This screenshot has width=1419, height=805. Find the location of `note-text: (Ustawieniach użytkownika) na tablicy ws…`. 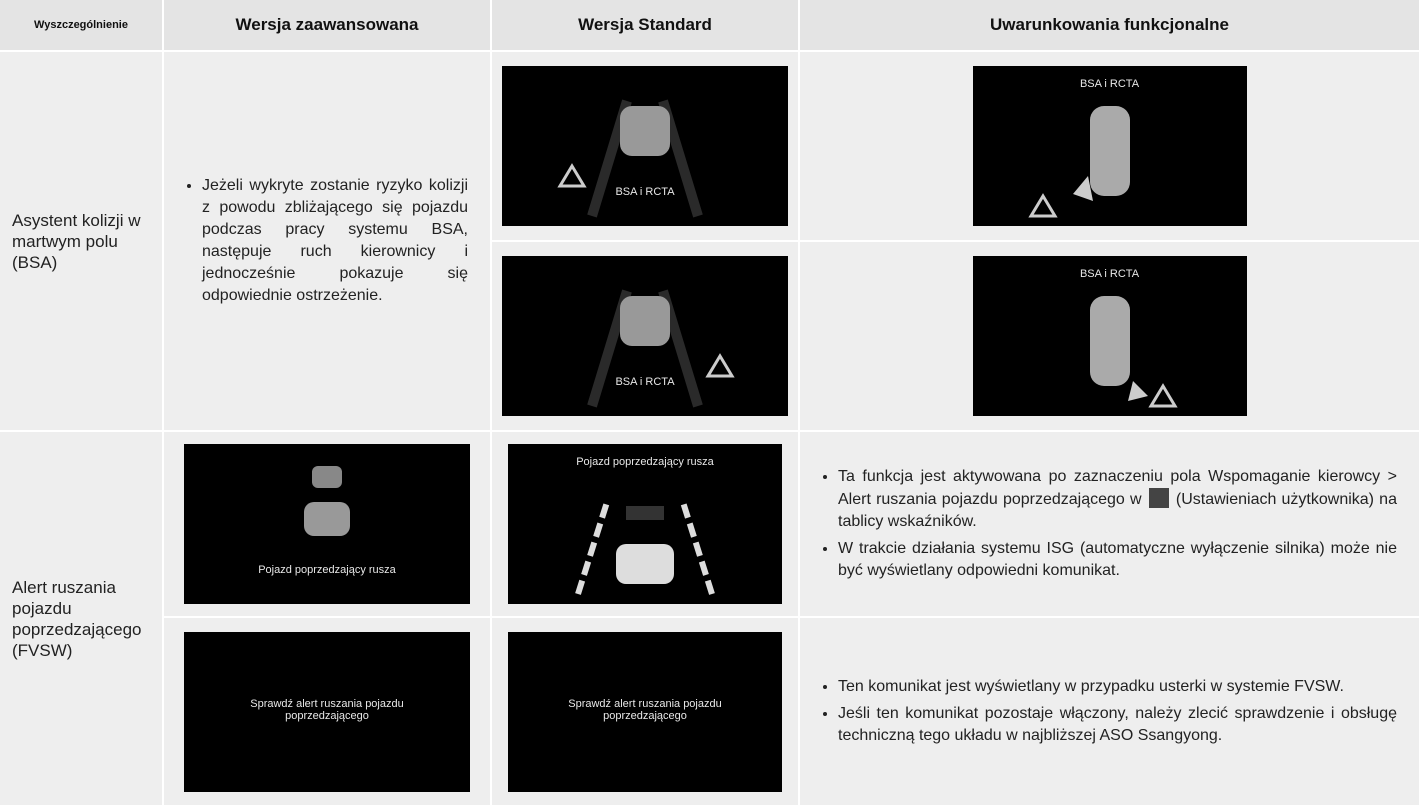

note-text: (Ustawieniach użytkownika) na tablicy ws… is located at coordinates (1117, 510).